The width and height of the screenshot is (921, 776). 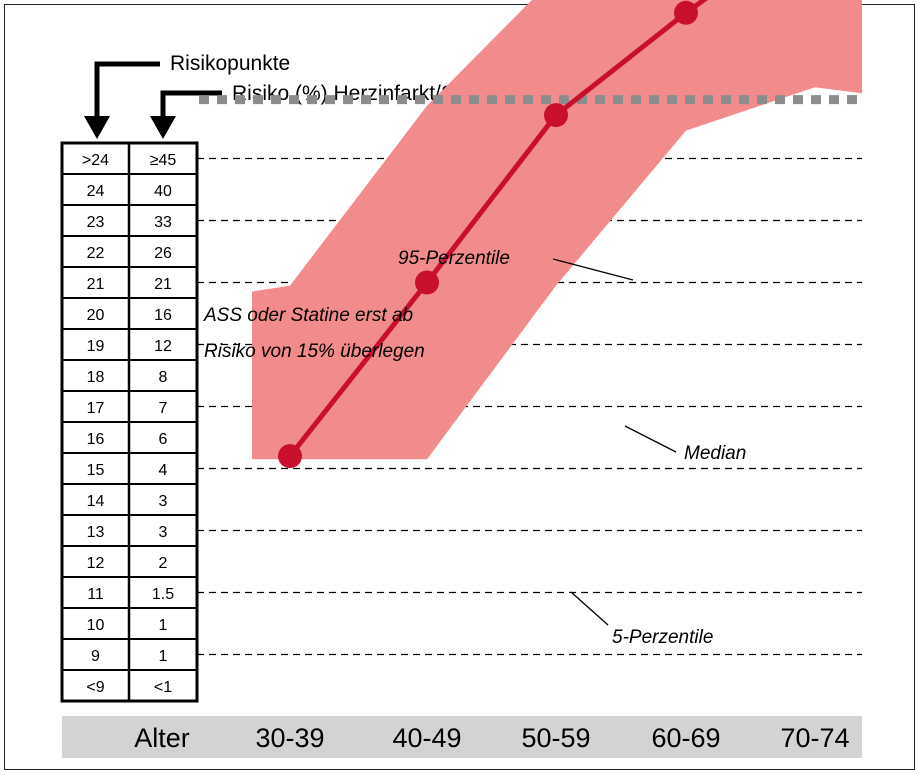 I want to click on table-points-cell: 11, so click(x=95, y=594).